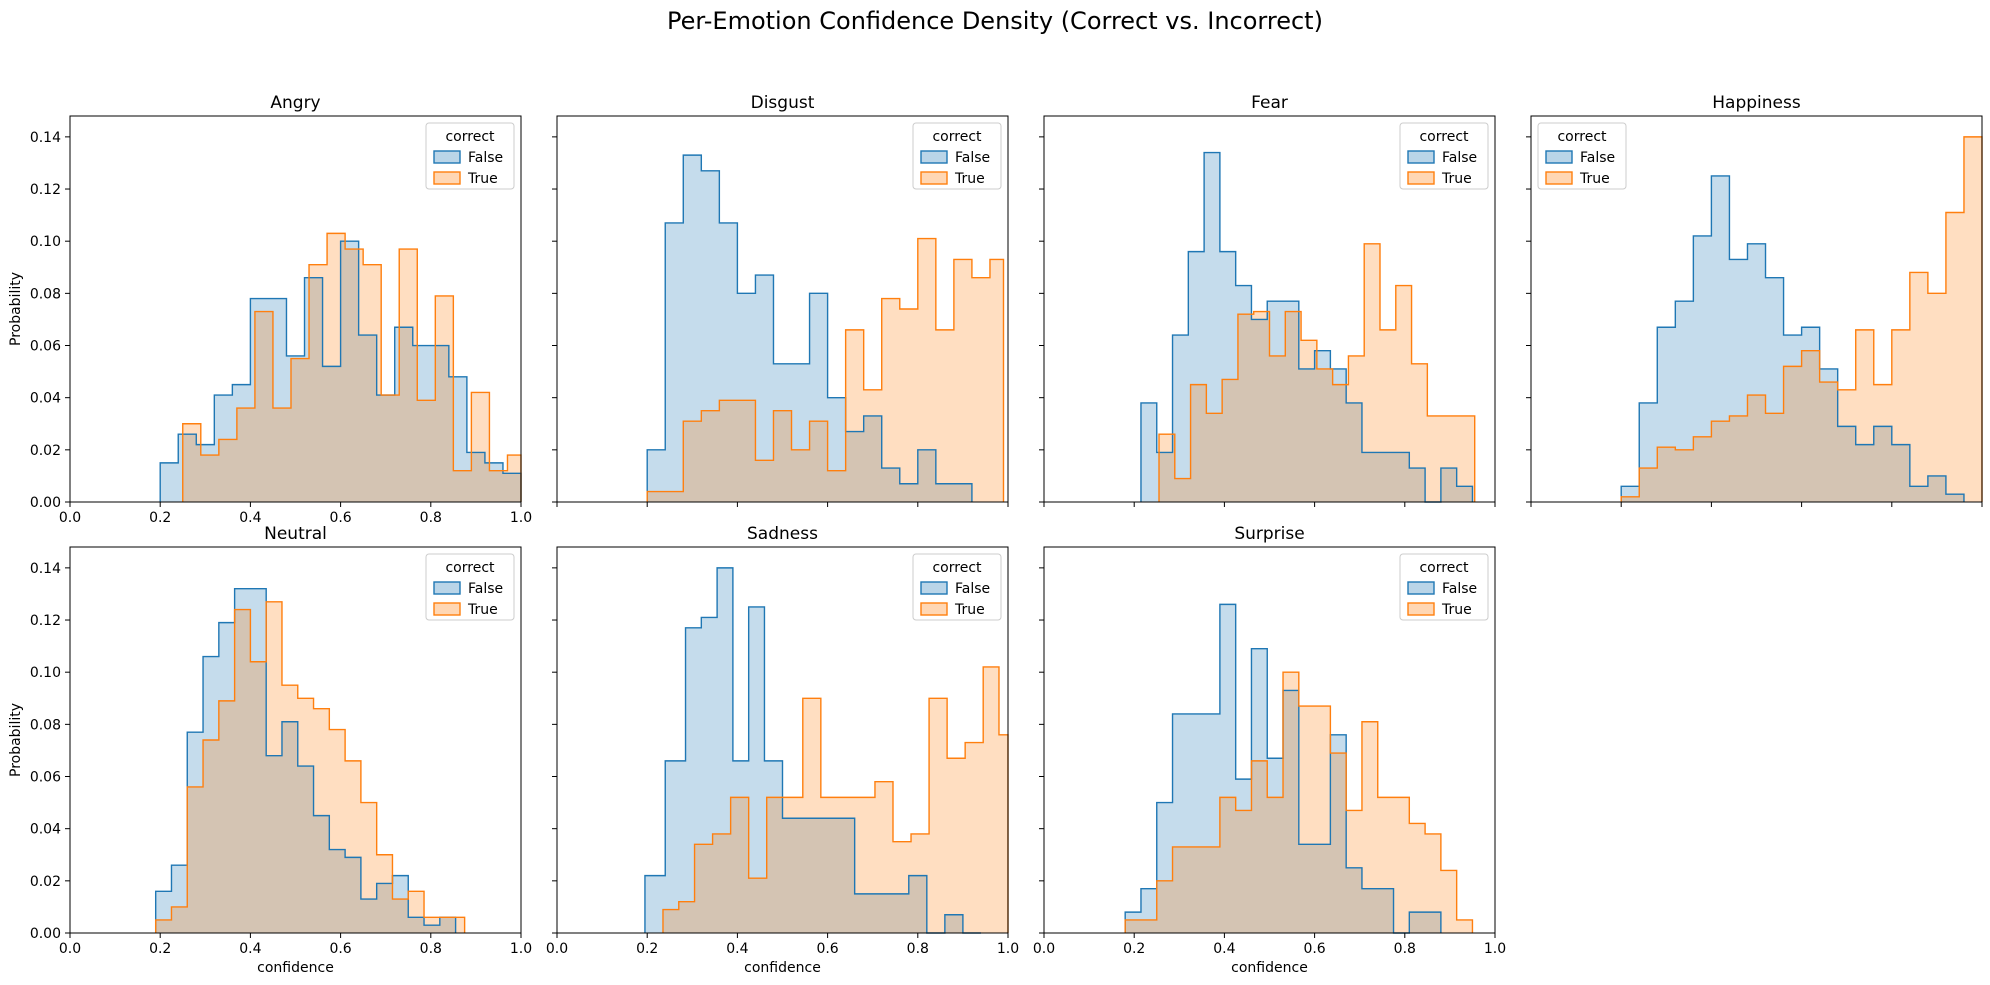 The height and width of the screenshot is (985, 1990). I want to click on series-happiness-true, so click(1801, 319).